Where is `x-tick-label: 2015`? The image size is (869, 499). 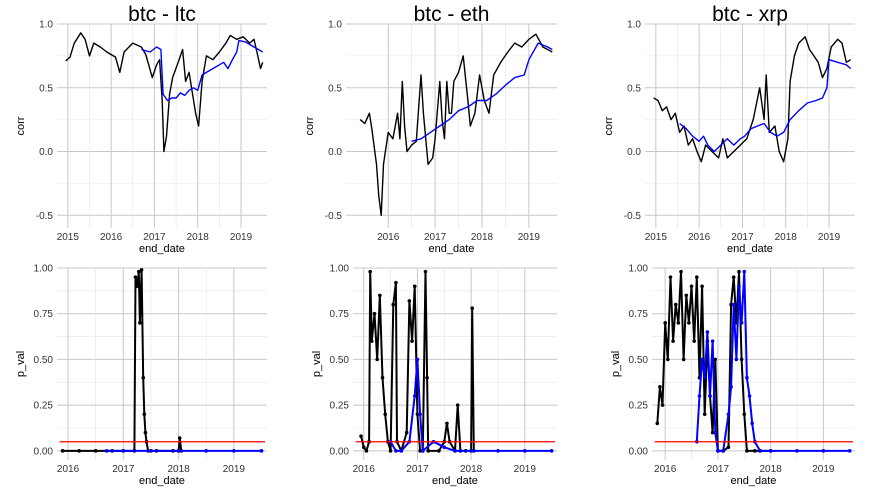 x-tick-label: 2015 is located at coordinates (68, 237).